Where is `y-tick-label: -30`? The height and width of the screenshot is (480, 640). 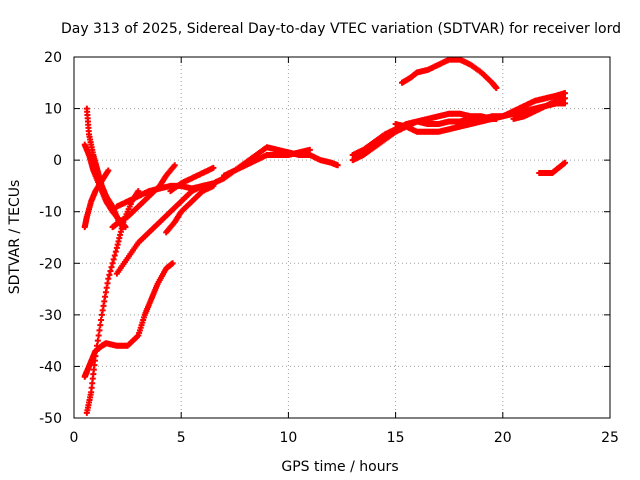
y-tick-label: -30 is located at coordinates (50, 316).